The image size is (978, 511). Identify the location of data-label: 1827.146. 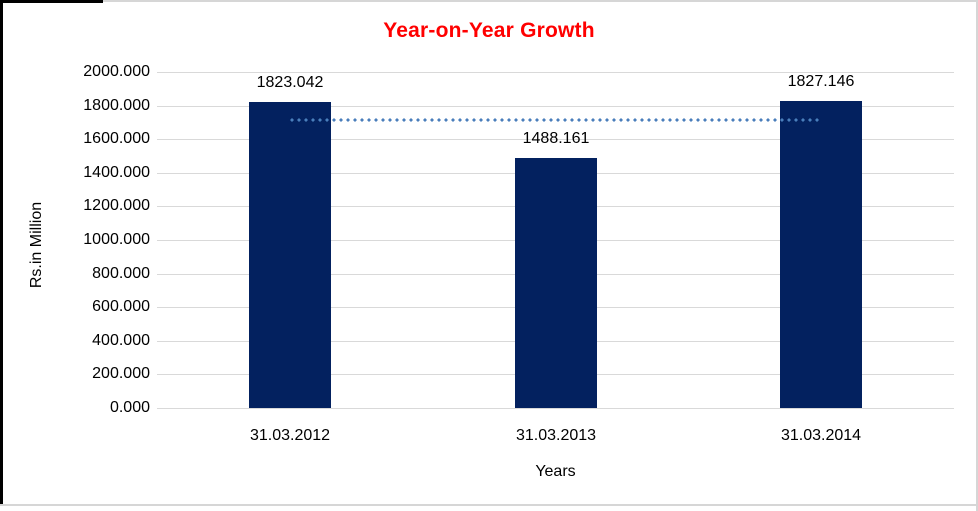
(821, 81).